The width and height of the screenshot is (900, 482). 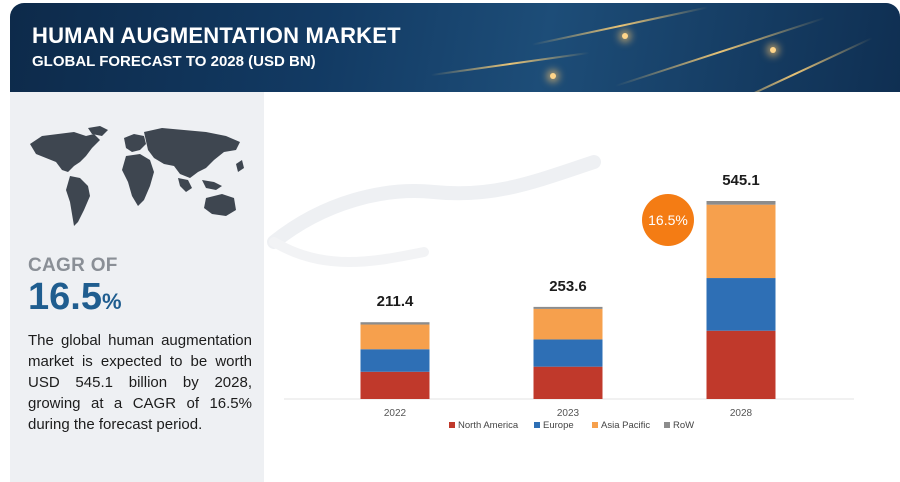 I want to click on cagr-label: CAGR OF, so click(x=73, y=265).